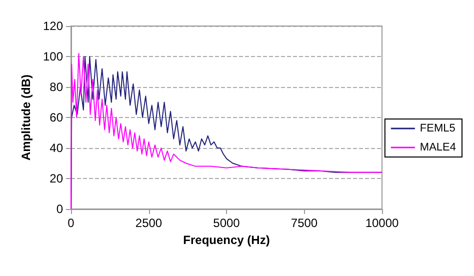 This screenshot has width=474, height=276. I want to click on y-tick-label: 60, so click(57, 117).